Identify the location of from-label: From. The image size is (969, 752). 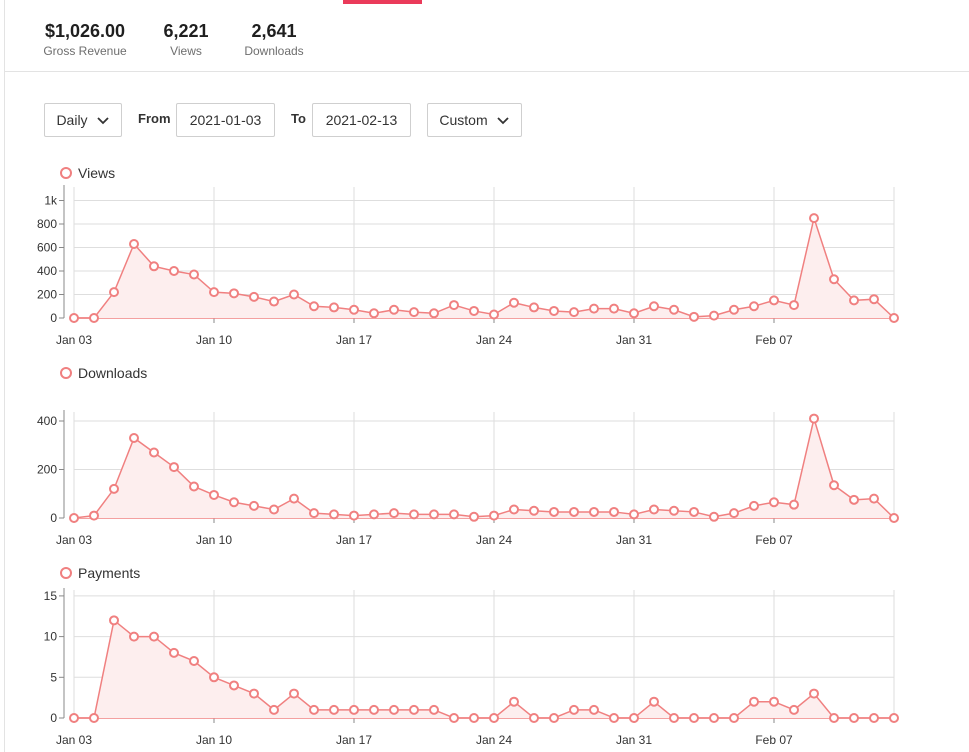
(154, 118).